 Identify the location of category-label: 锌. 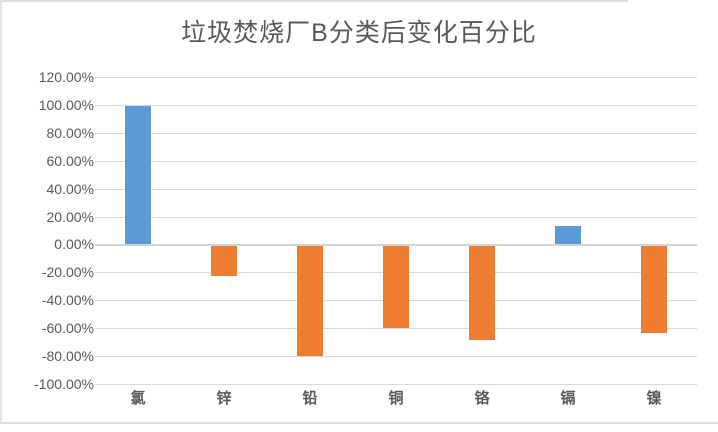
(224, 398).